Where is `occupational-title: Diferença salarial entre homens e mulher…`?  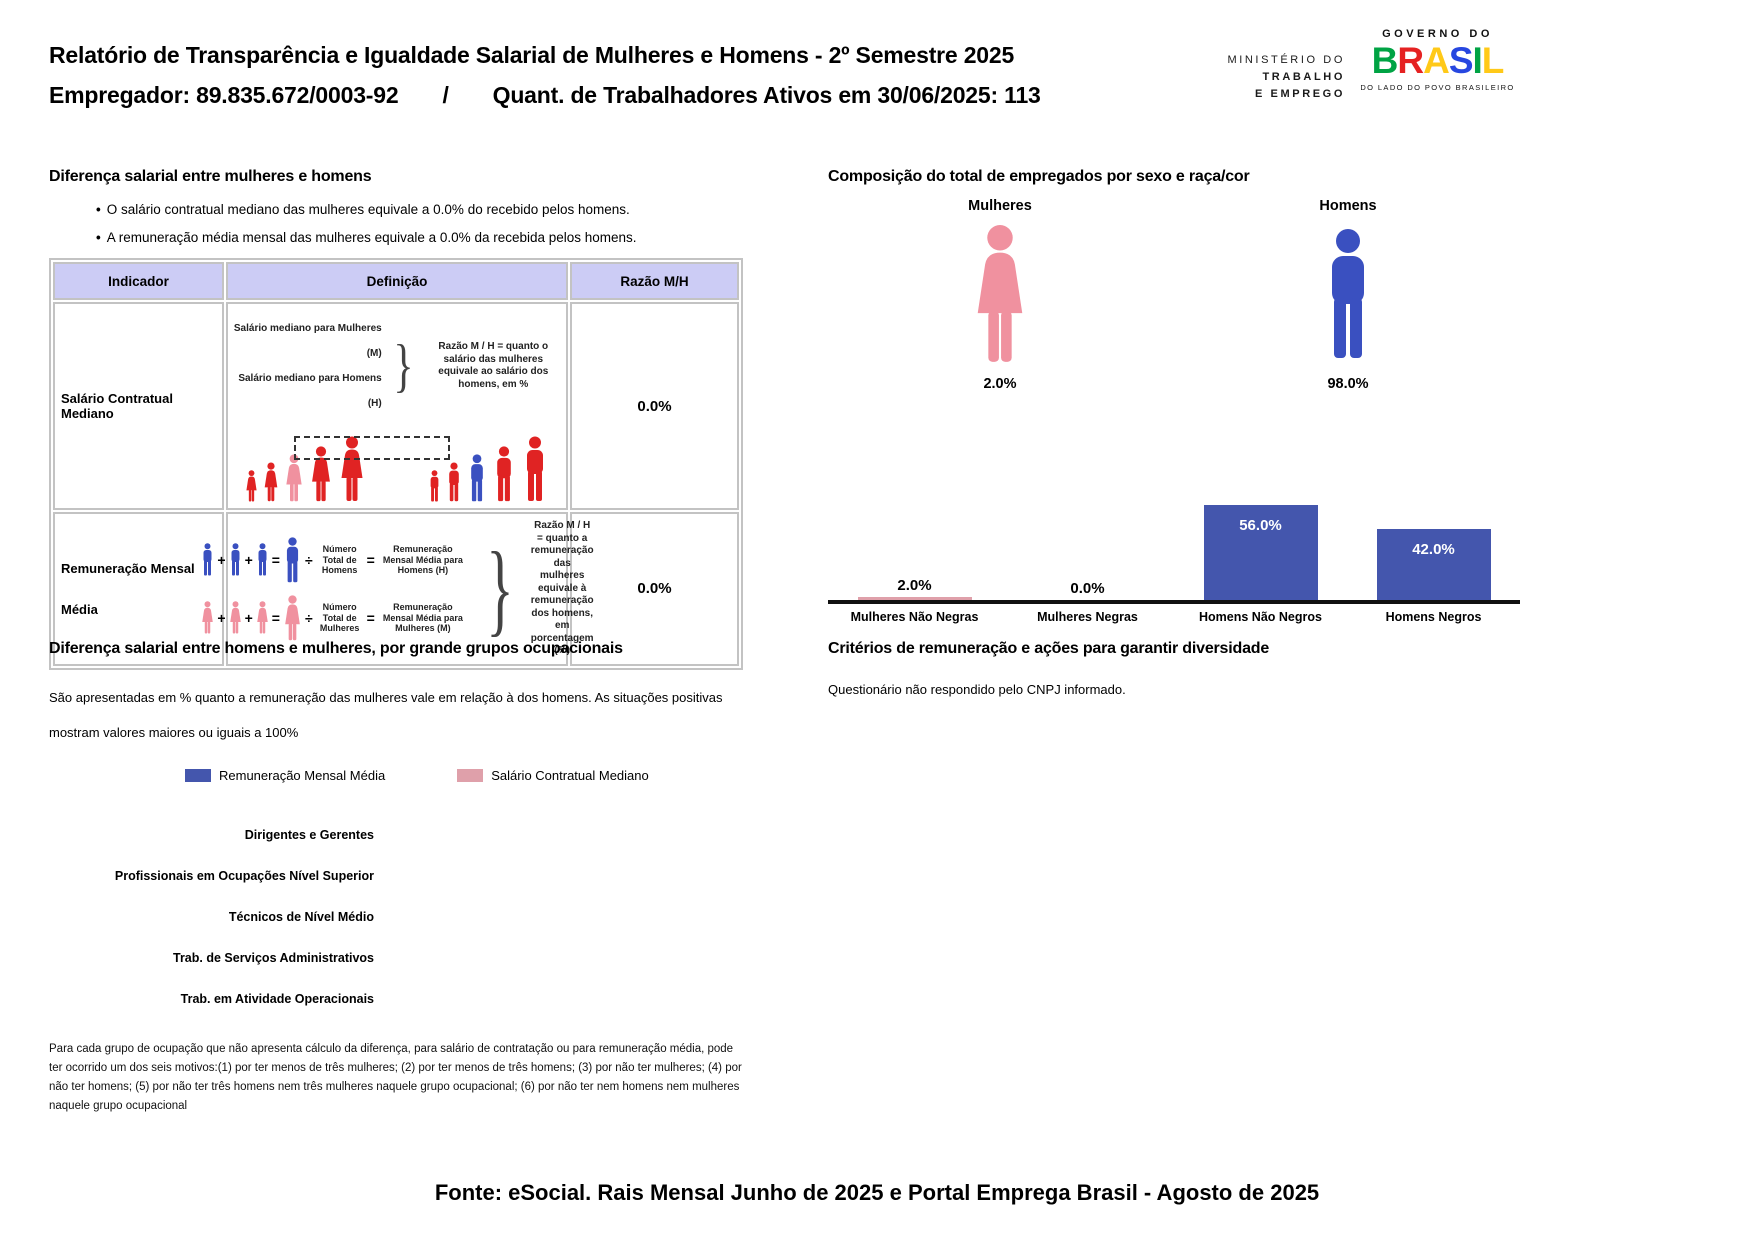 occupational-title: Diferença salarial entre homens e mulher… is located at coordinates (336, 648).